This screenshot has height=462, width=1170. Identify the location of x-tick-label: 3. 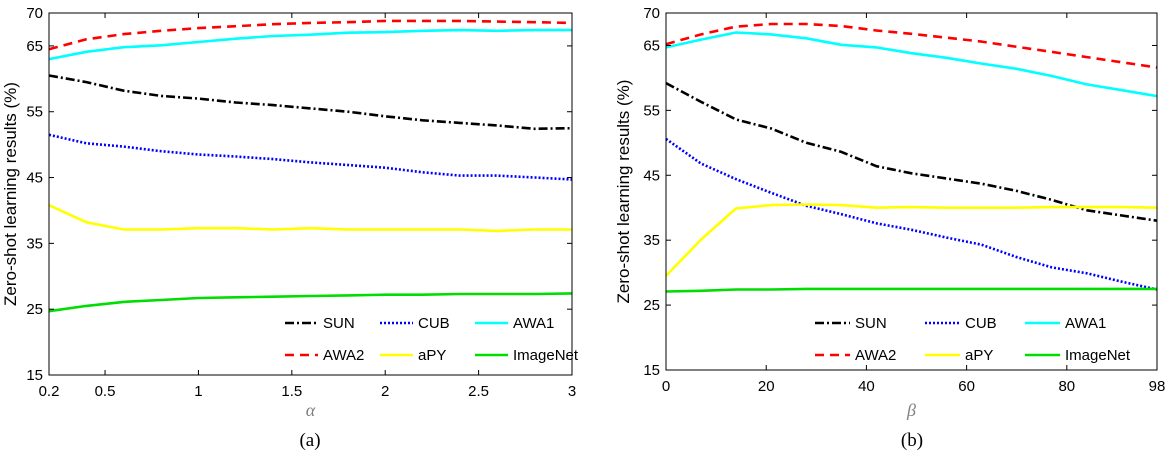
(572, 391).